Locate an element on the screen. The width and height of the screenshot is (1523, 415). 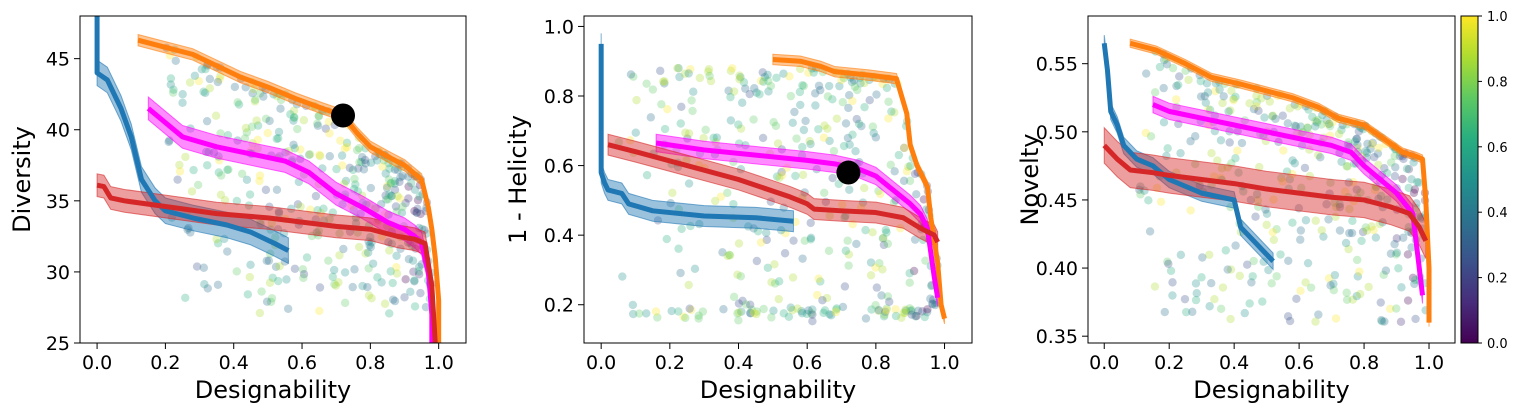
series-line-orange is located at coordinates (289, 190).